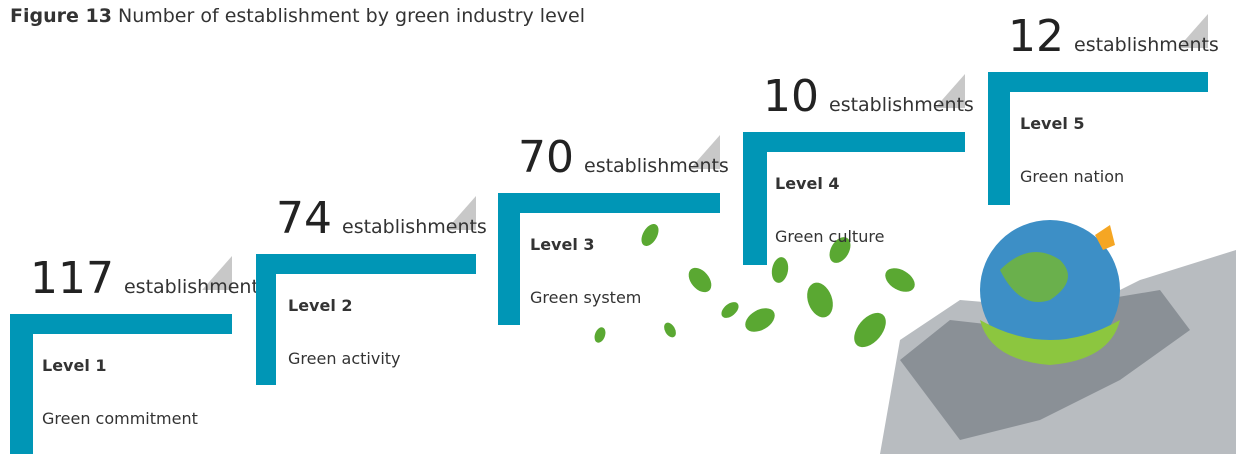  I want to click on step-count: 70, so click(546, 157).